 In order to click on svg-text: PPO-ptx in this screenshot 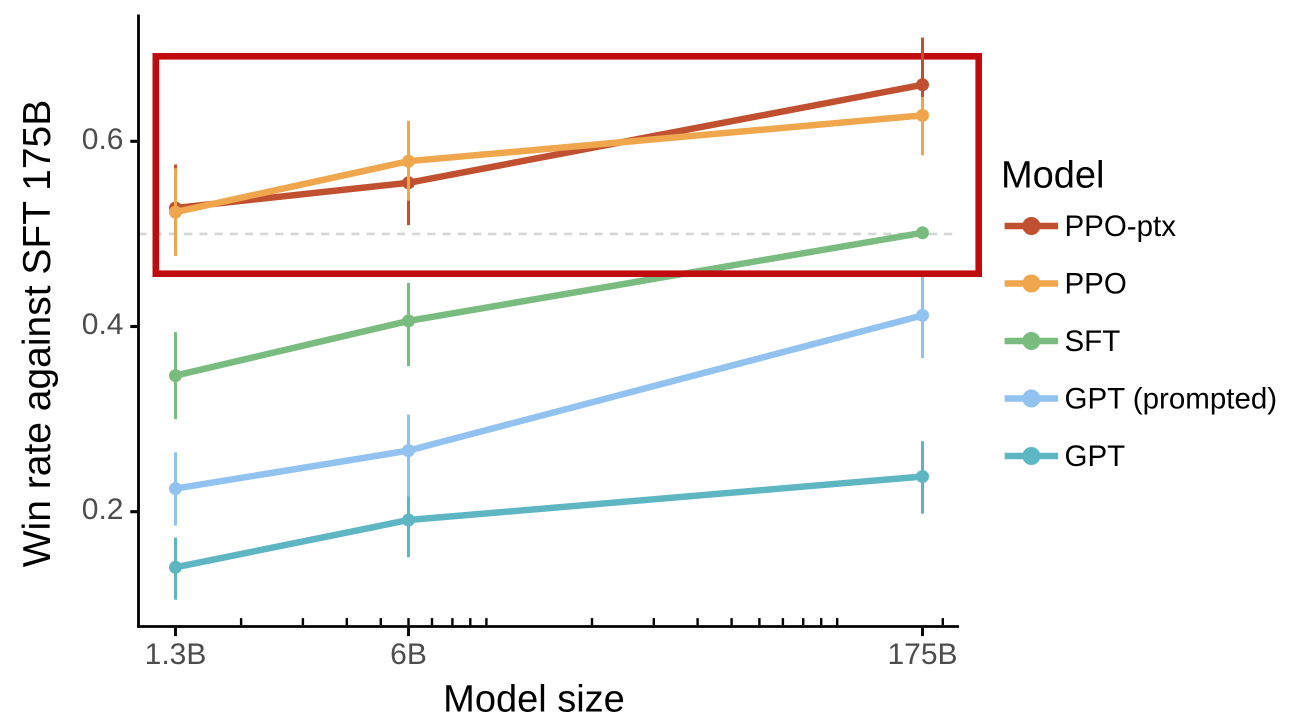, I will do `click(1121, 226)`.